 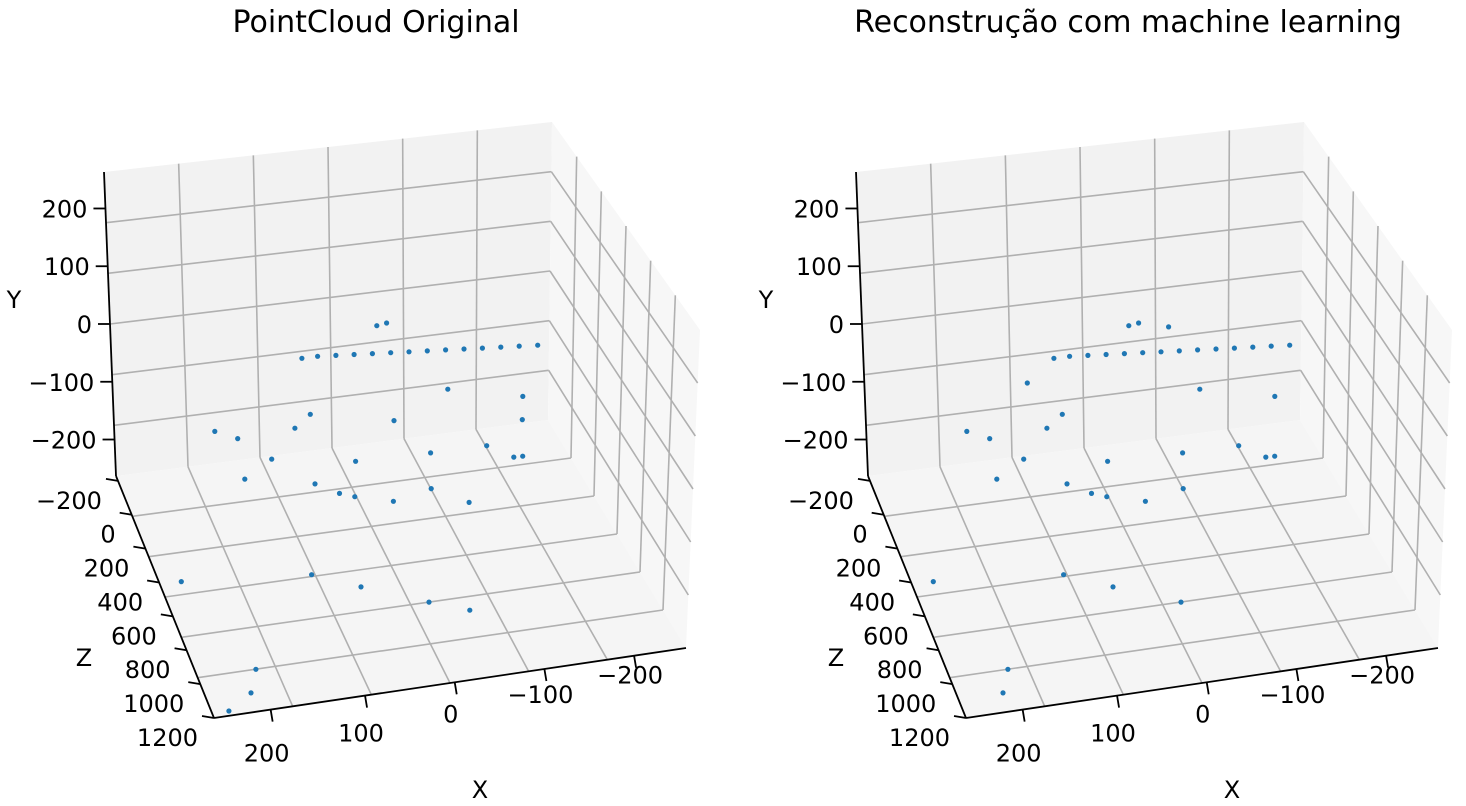 What do you see at coordinates (859, 535) in the screenshot?
I see `z-tick-label: 0` at bounding box center [859, 535].